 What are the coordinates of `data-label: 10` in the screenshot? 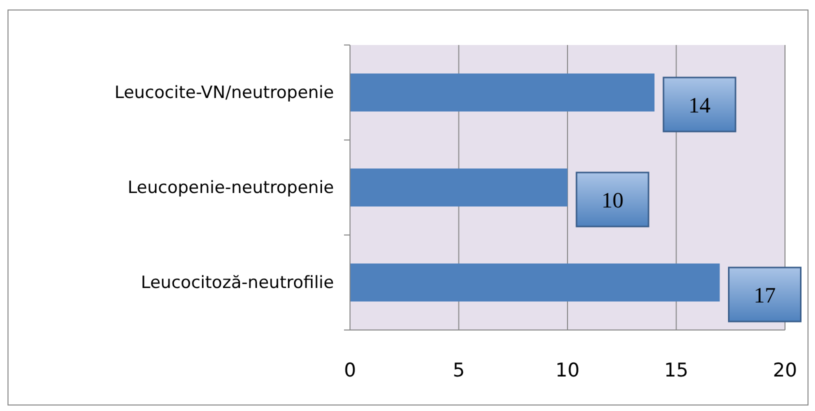 It's located at (613, 200).